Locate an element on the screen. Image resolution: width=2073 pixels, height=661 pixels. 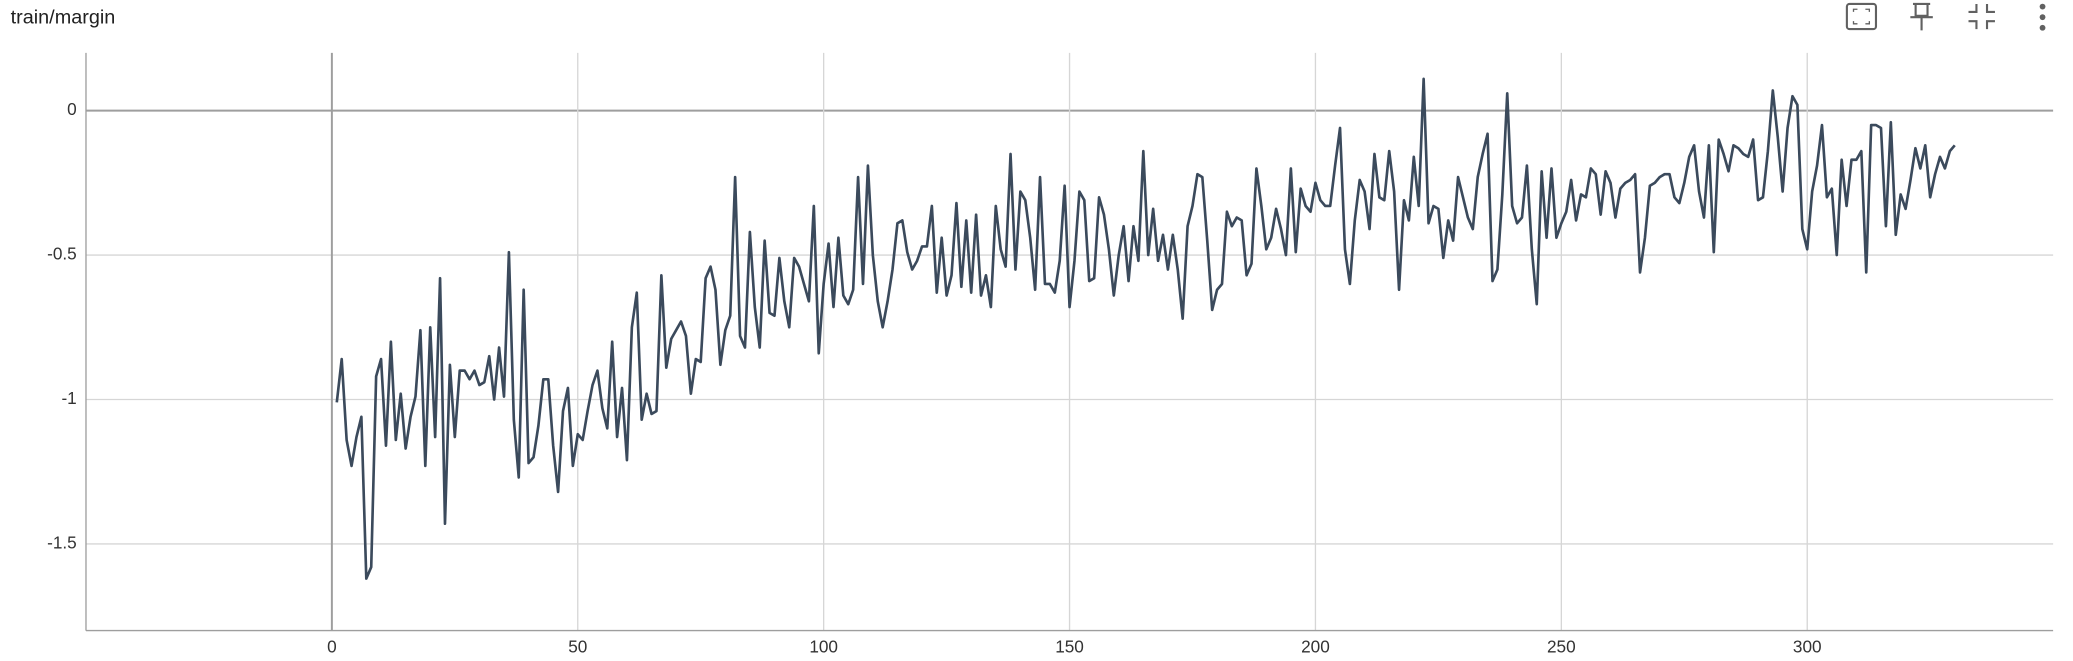
x-tick-label: 100 is located at coordinates (823, 646).